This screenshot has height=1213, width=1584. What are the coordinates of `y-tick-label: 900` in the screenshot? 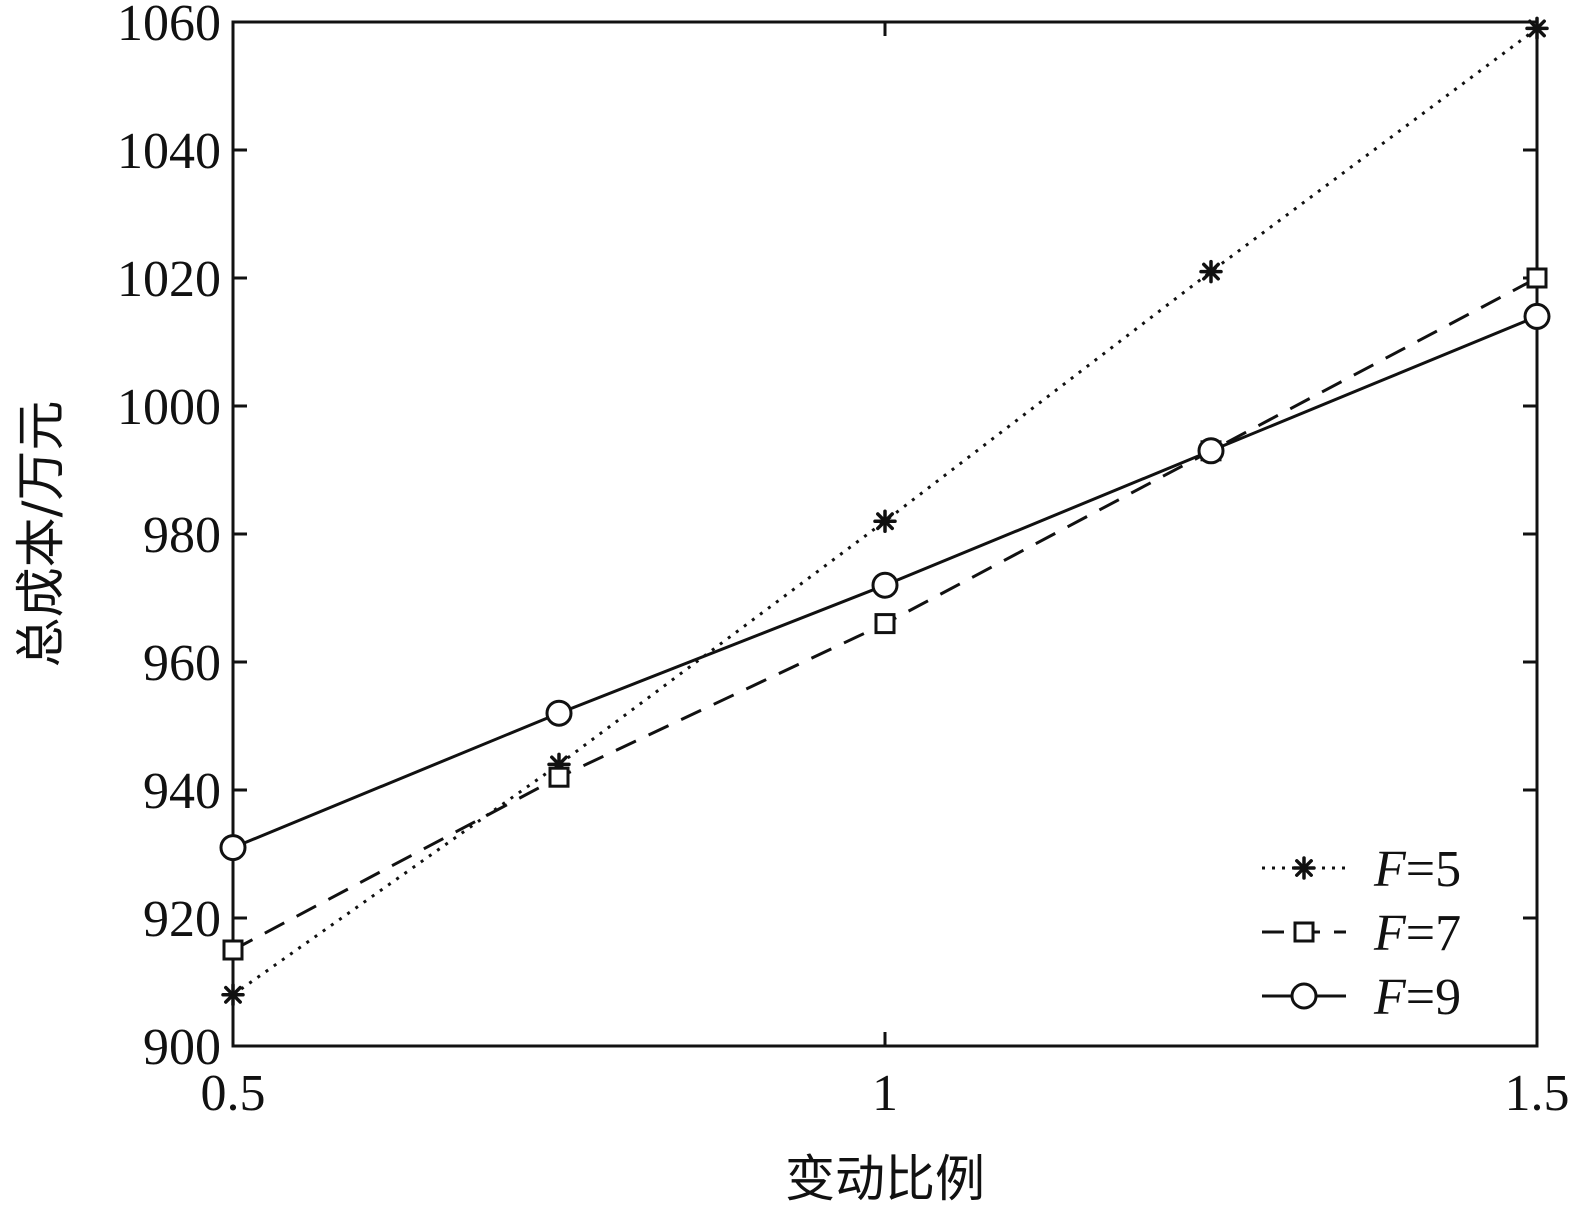 It's located at (182, 1047).